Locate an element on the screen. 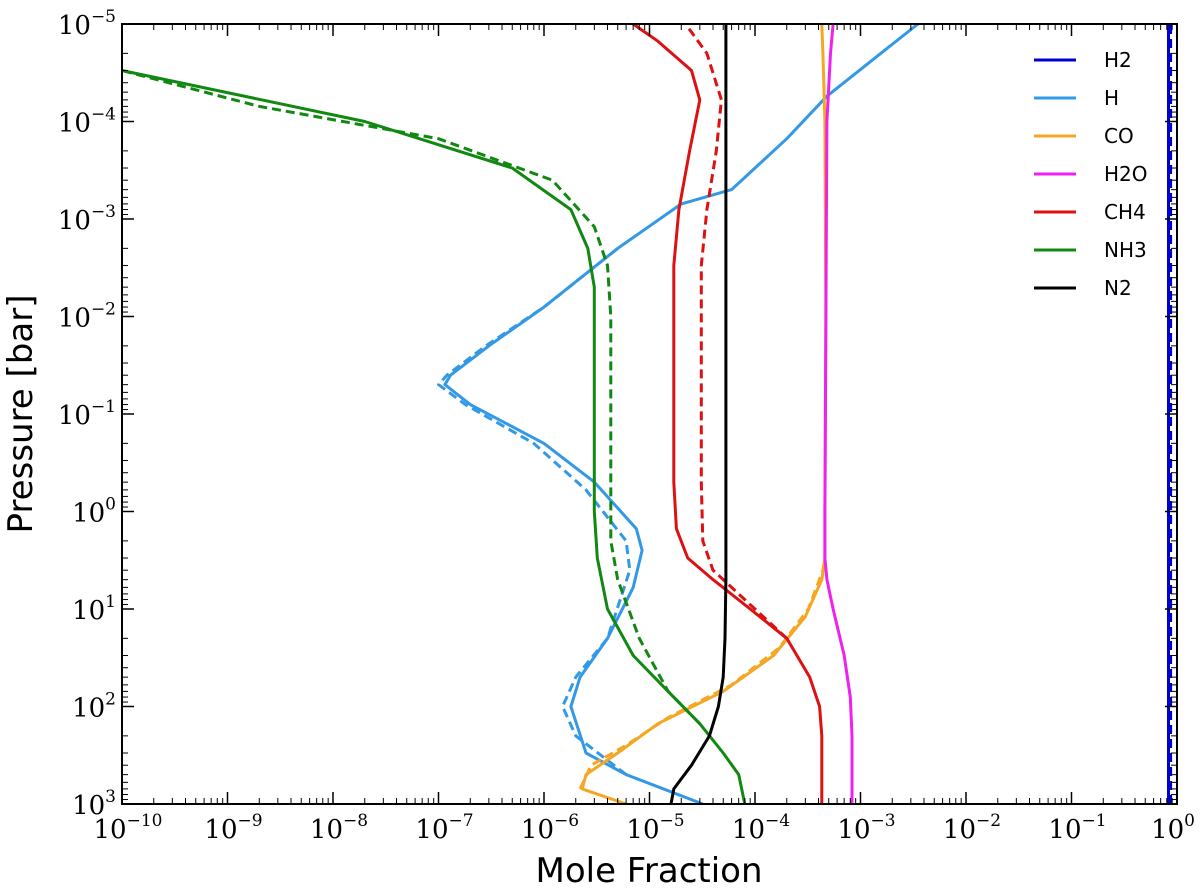 Image resolution: width=1200 pixels, height=889 pixels. legend-label-nh3: NH3 is located at coordinates (1125, 250).